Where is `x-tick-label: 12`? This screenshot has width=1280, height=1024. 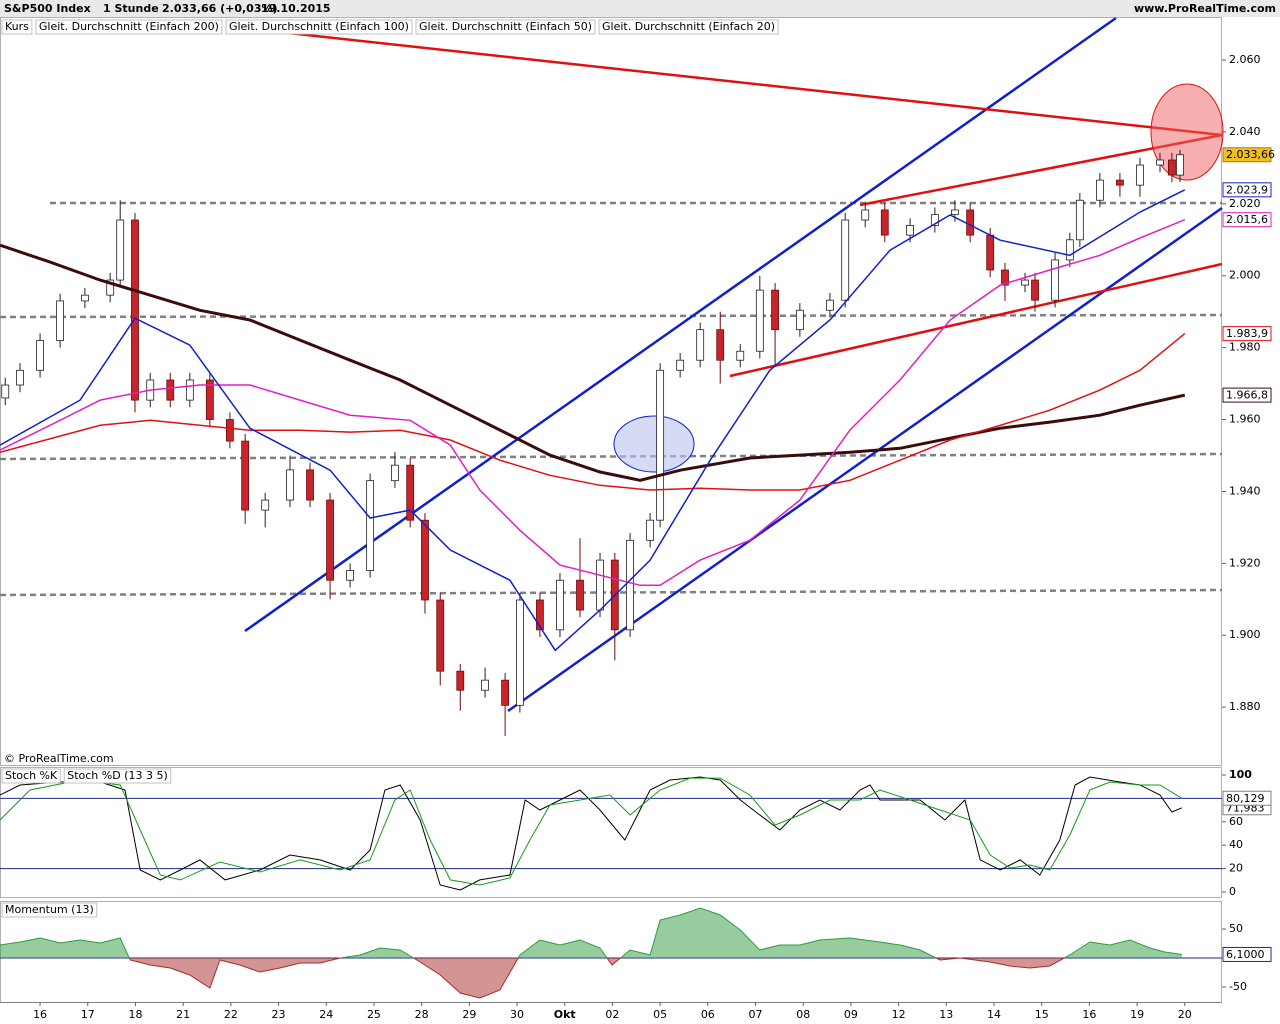 x-tick-label: 12 is located at coordinates (899, 1014).